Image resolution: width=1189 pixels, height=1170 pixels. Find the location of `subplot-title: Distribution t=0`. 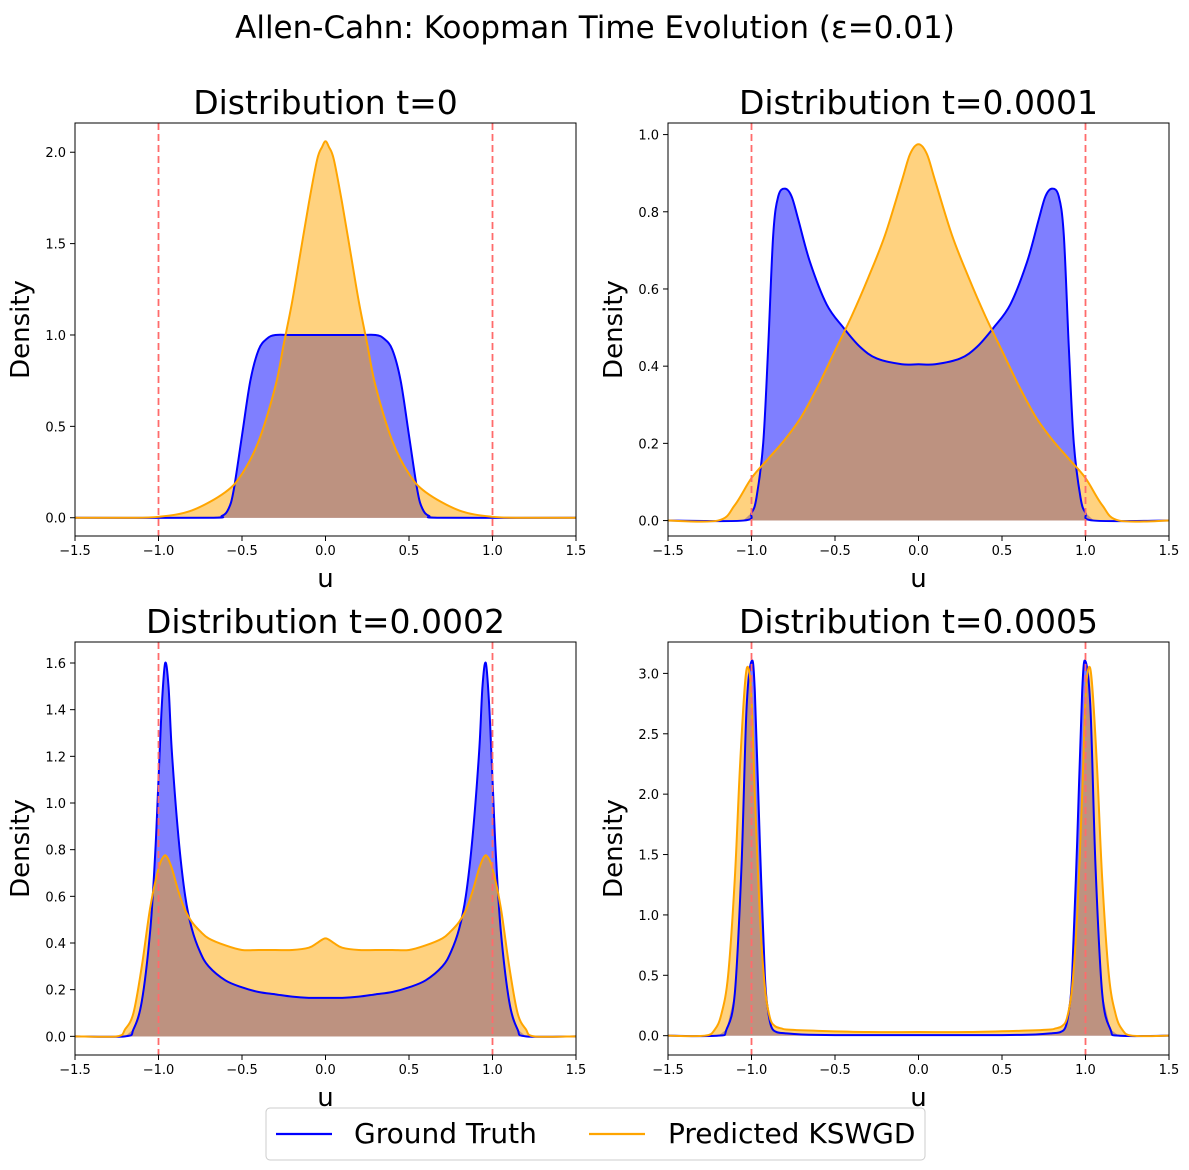

subplot-title: Distribution t=0 is located at coordinates (325, 102).